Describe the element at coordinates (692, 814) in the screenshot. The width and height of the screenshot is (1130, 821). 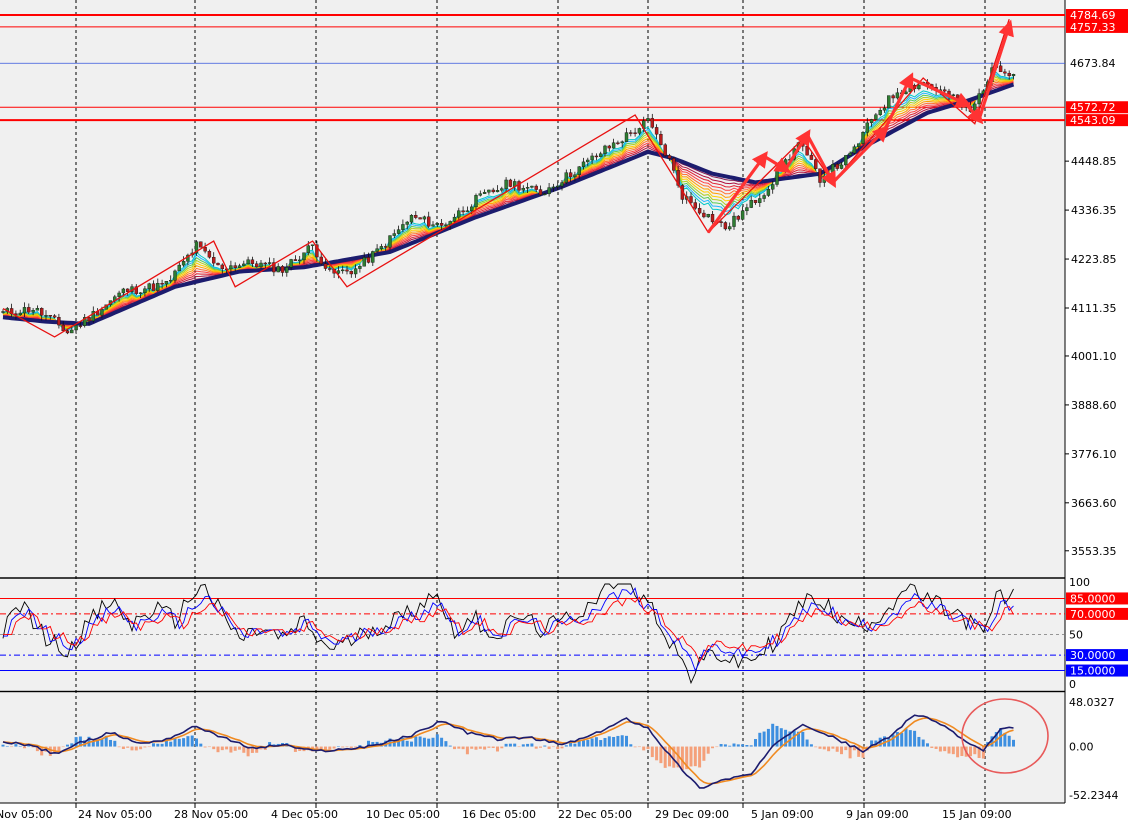
I see `time-tick-label: 29 Dec 09:00` at that location.